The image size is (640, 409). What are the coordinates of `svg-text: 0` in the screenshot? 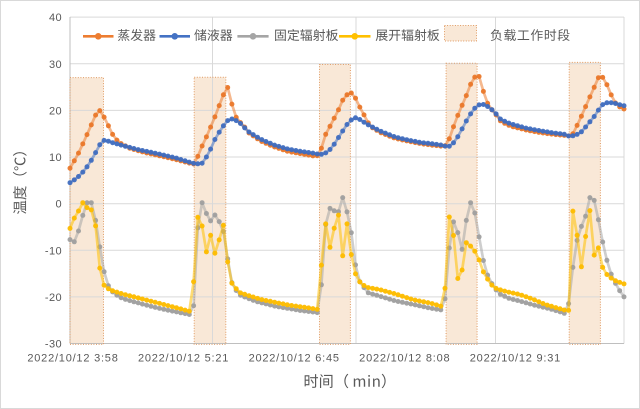 It's located at (58, 205).